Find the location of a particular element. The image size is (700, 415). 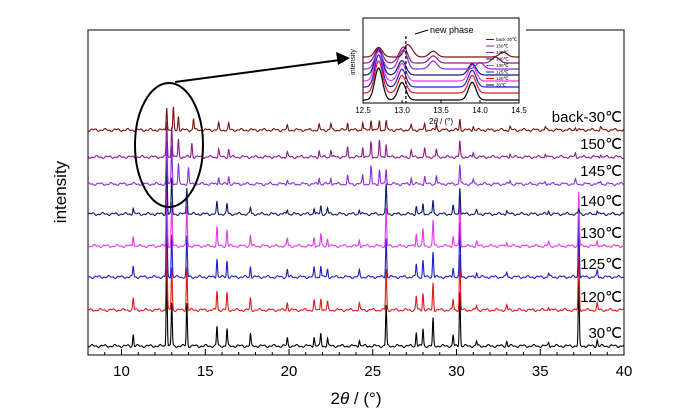

inset-legend-label: 145℃ is located at coordinates (503, 52).